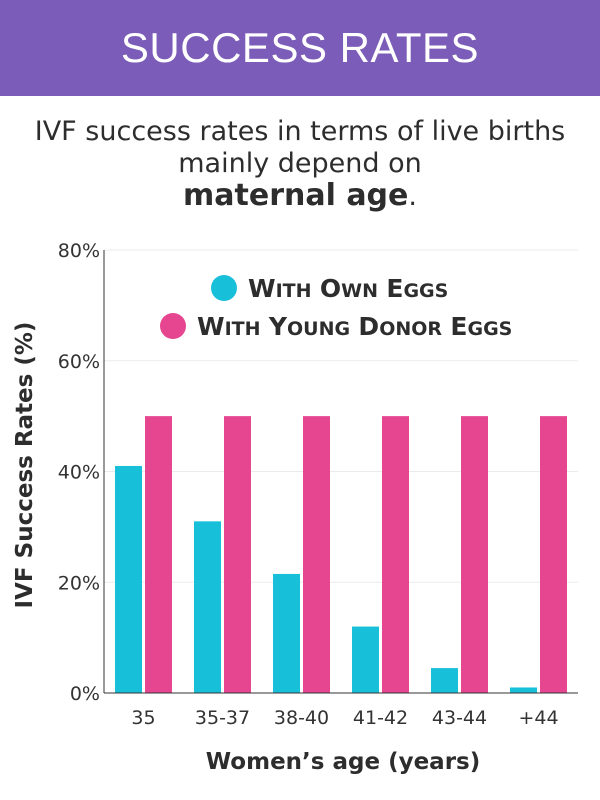  I want to click on y-tick-label: 20%, so click(79, 583).